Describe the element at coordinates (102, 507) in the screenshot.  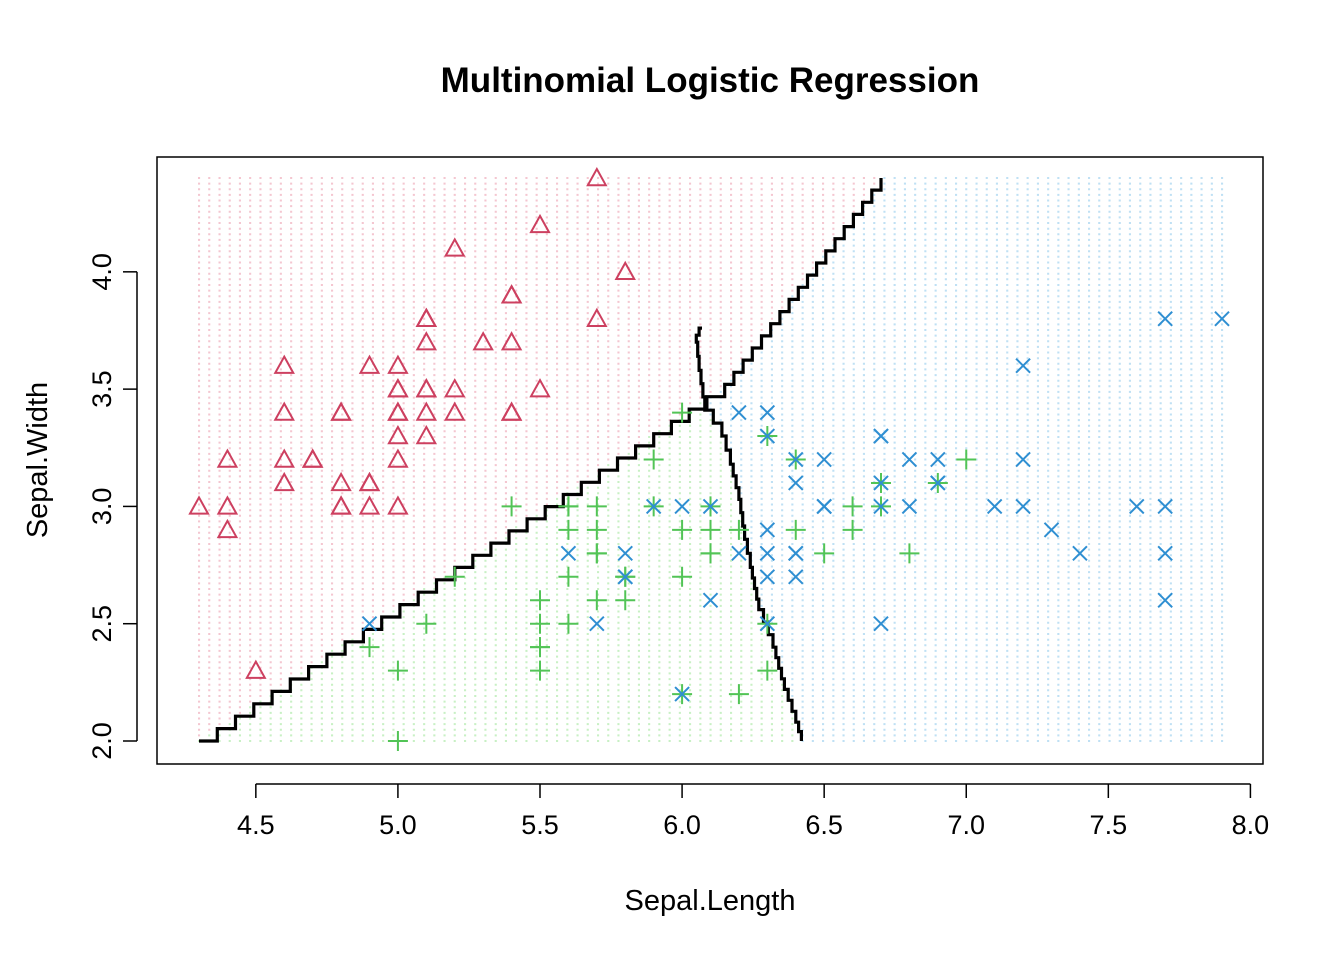
I see `y-tick-label: 3.0` at that location.